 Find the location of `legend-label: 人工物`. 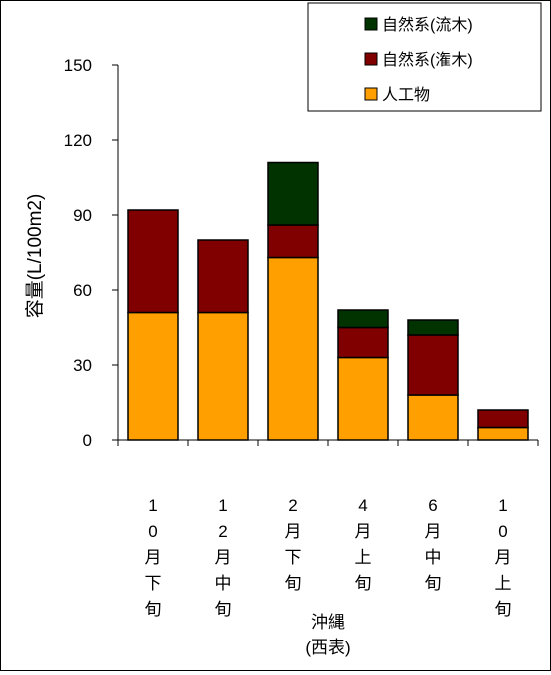

legend-label: 人工物 is located at coordinates (406, 95).